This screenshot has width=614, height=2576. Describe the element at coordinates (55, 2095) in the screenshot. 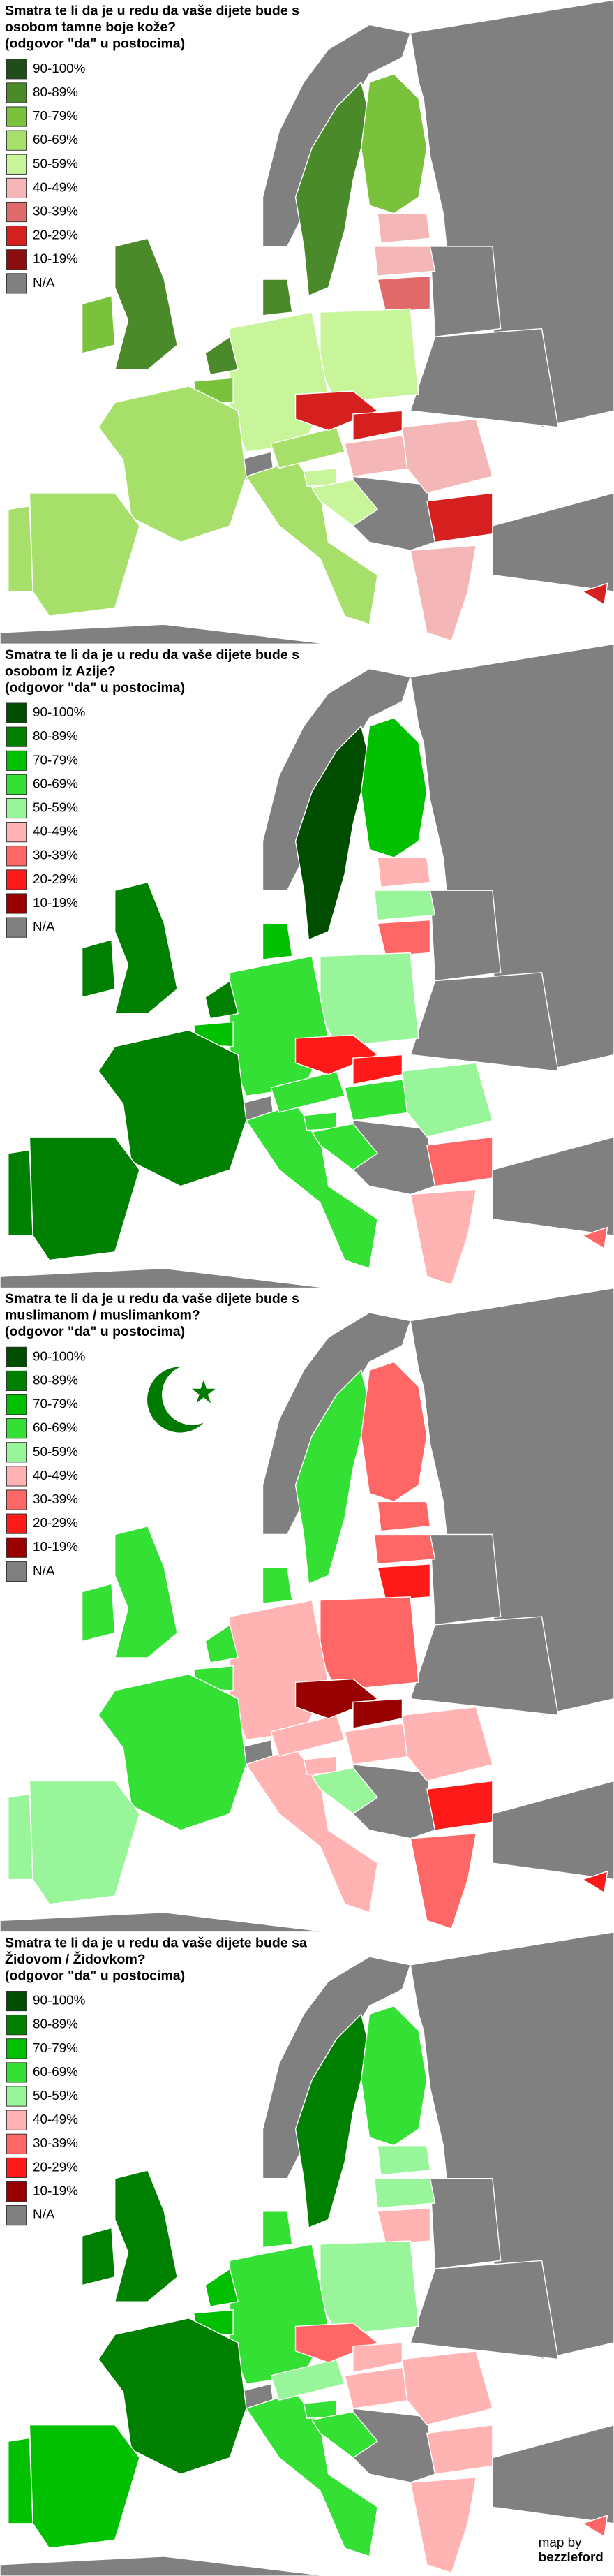

I see `legend-label: 50-59%` at that location.